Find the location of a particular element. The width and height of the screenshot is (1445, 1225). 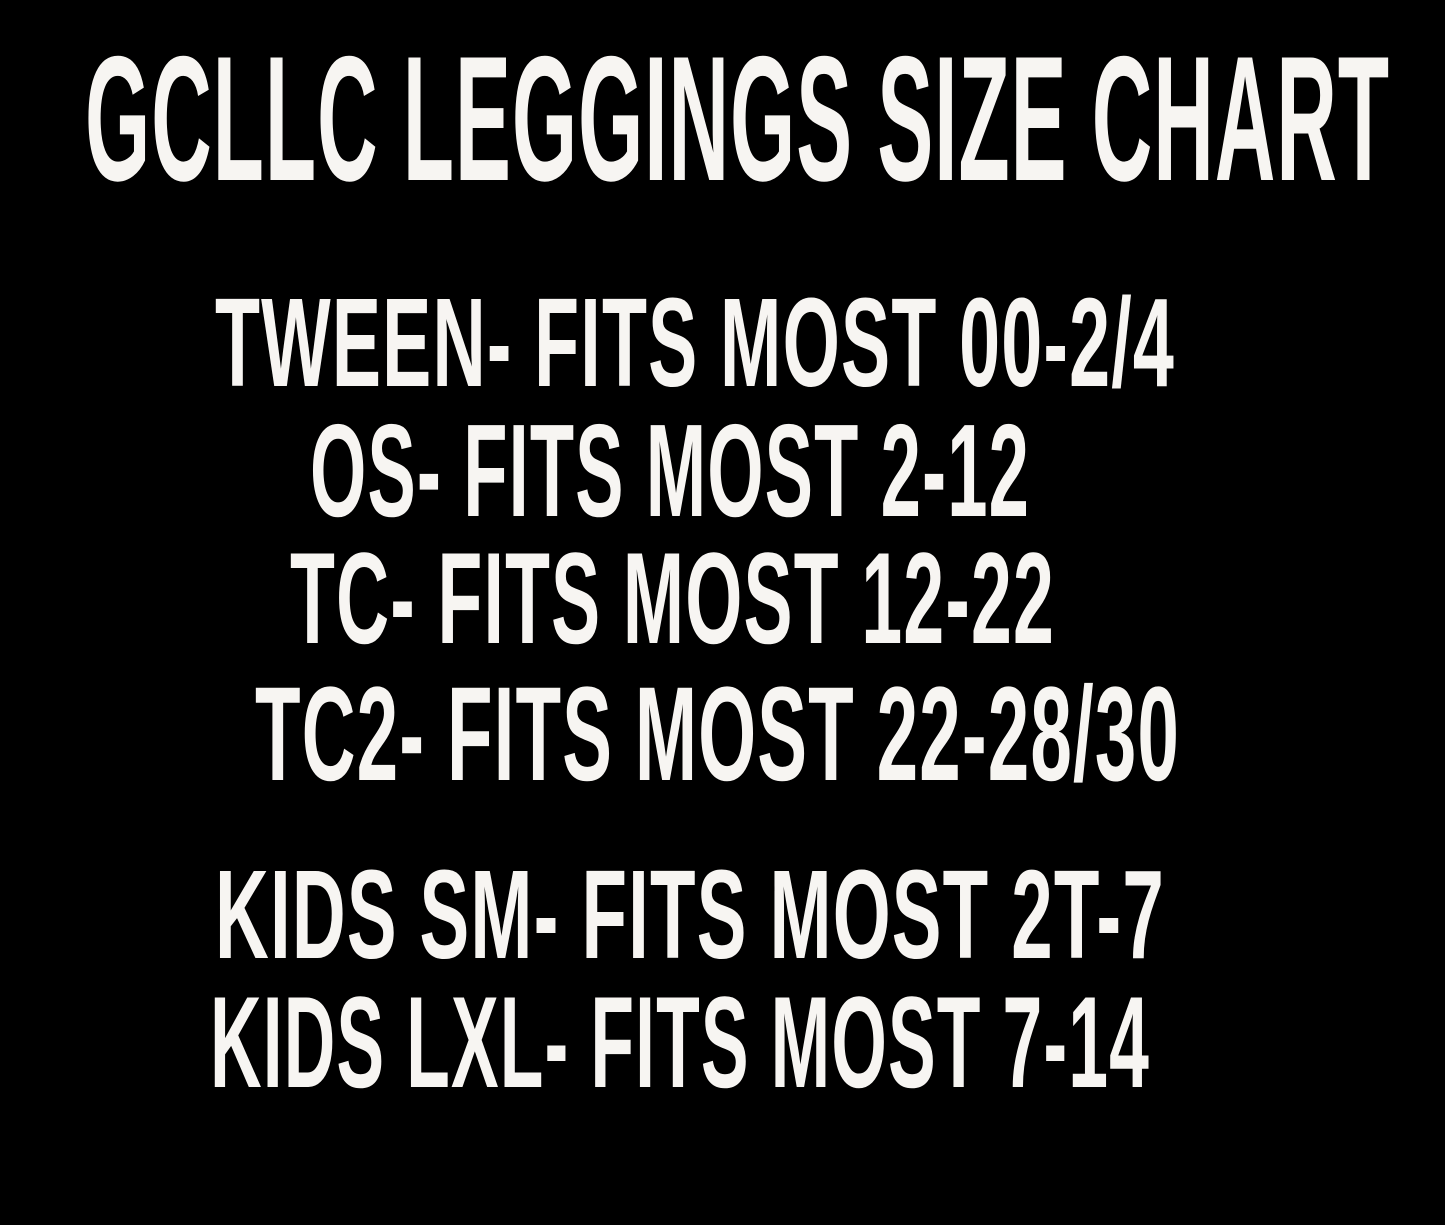

size-line-kids-lxl: KIDS LXL- FITS MOST 7-14 is located at coordinates (680, 1042).